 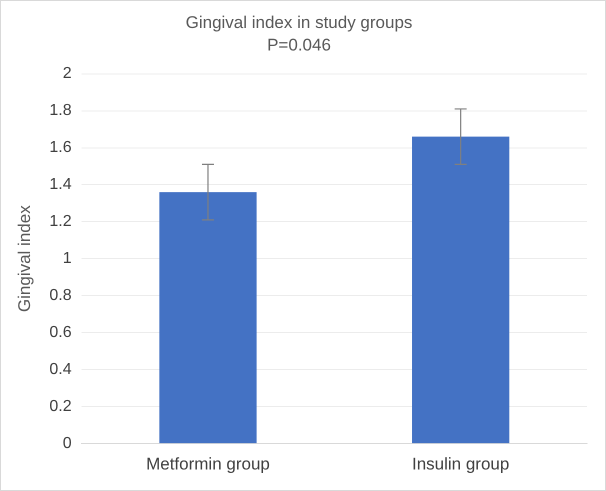 I want to click on chart-title: Gingival index in study groups, so click(x=299, y=22).